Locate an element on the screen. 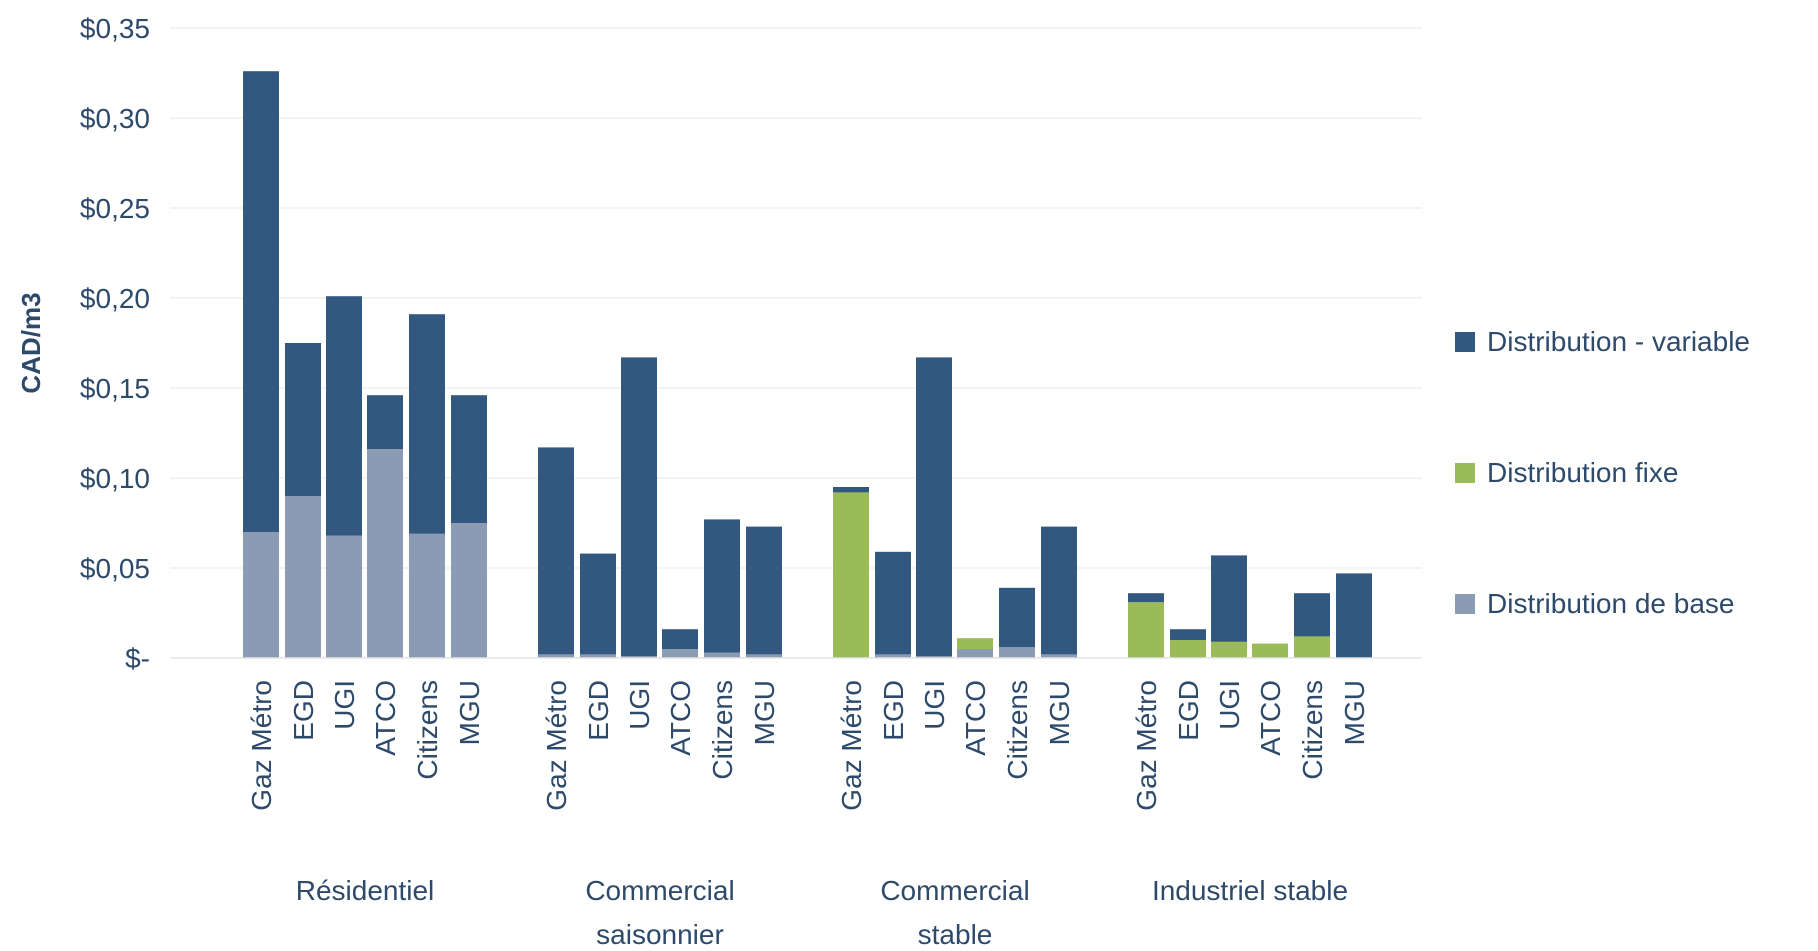 This screenshot has height=951, width=1818. legend-label: Distribution de base is located at coordinates (1610, 603).